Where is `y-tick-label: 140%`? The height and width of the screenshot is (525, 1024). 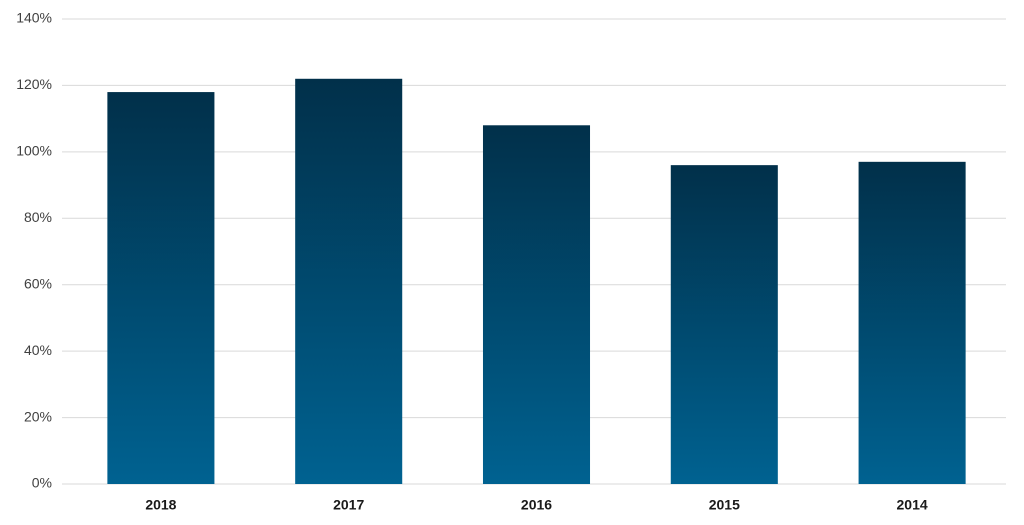
y-tick-label: 140% is located at coordinates (34, 18).